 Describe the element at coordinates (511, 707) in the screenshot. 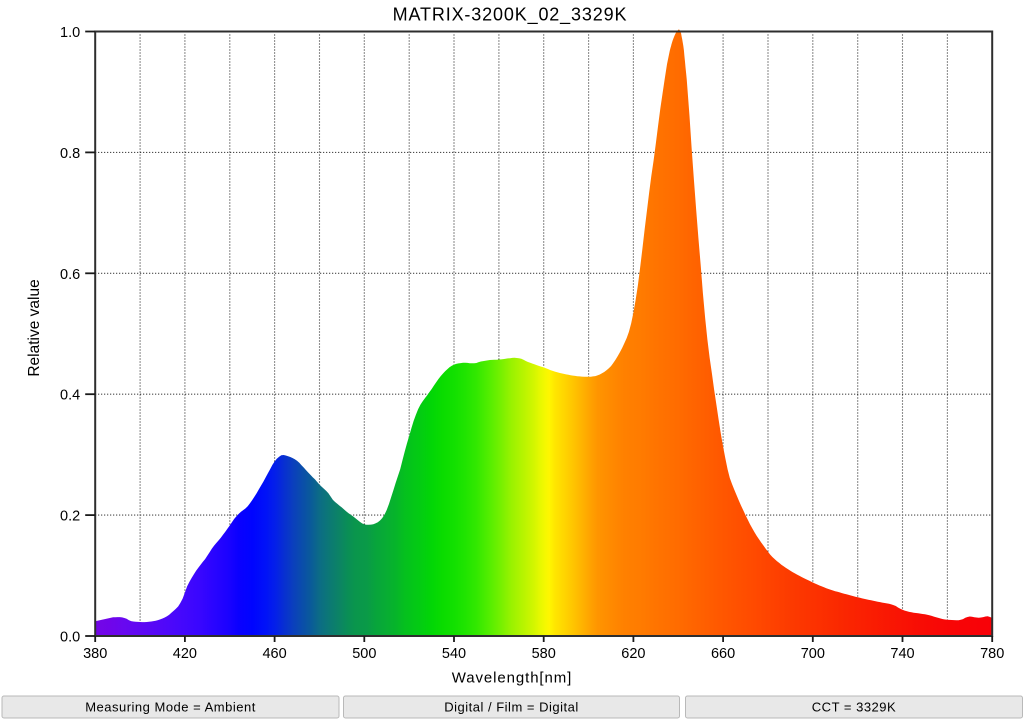

I see `svg-text: Digital / Film = Digital` at that location.